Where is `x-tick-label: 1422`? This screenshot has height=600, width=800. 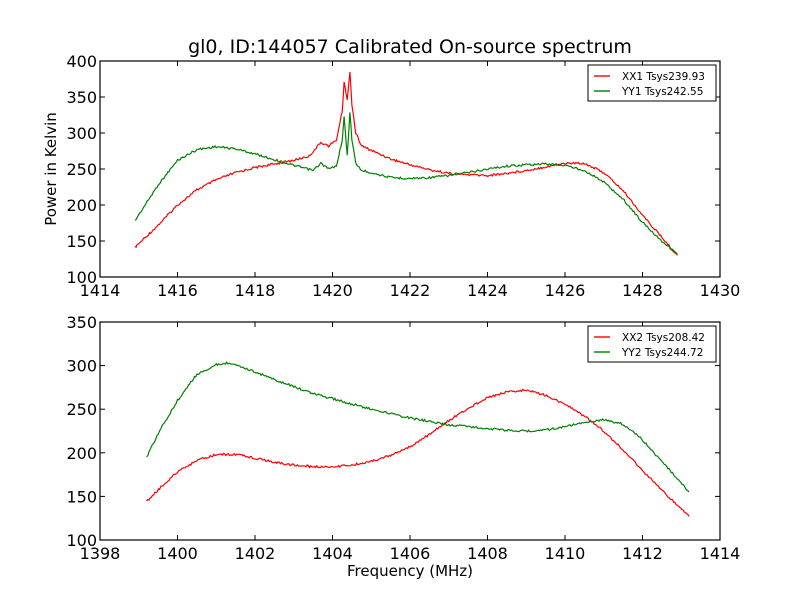
x-tick-label: 1422 is located at coordinates (410, 290).